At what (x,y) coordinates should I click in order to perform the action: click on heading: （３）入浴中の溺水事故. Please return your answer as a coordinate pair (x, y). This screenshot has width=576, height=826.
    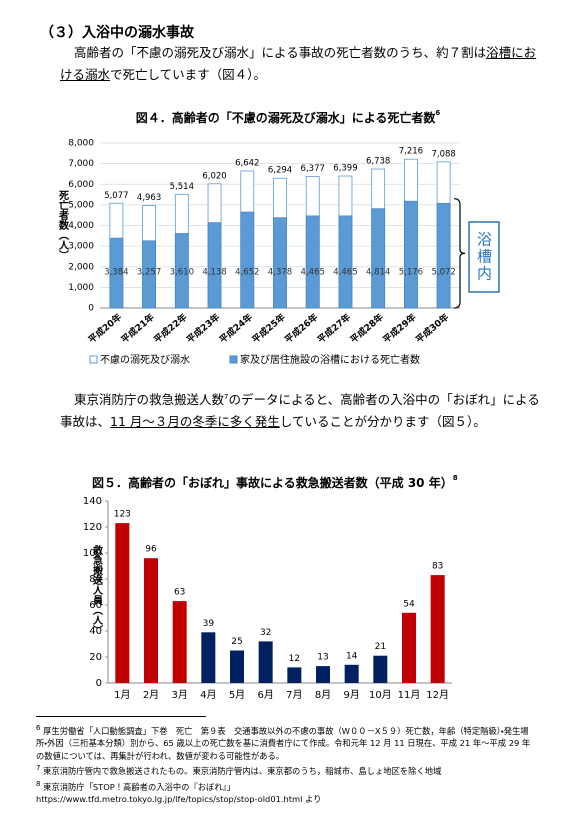
    Looking at the image, I should click on (117, 33).